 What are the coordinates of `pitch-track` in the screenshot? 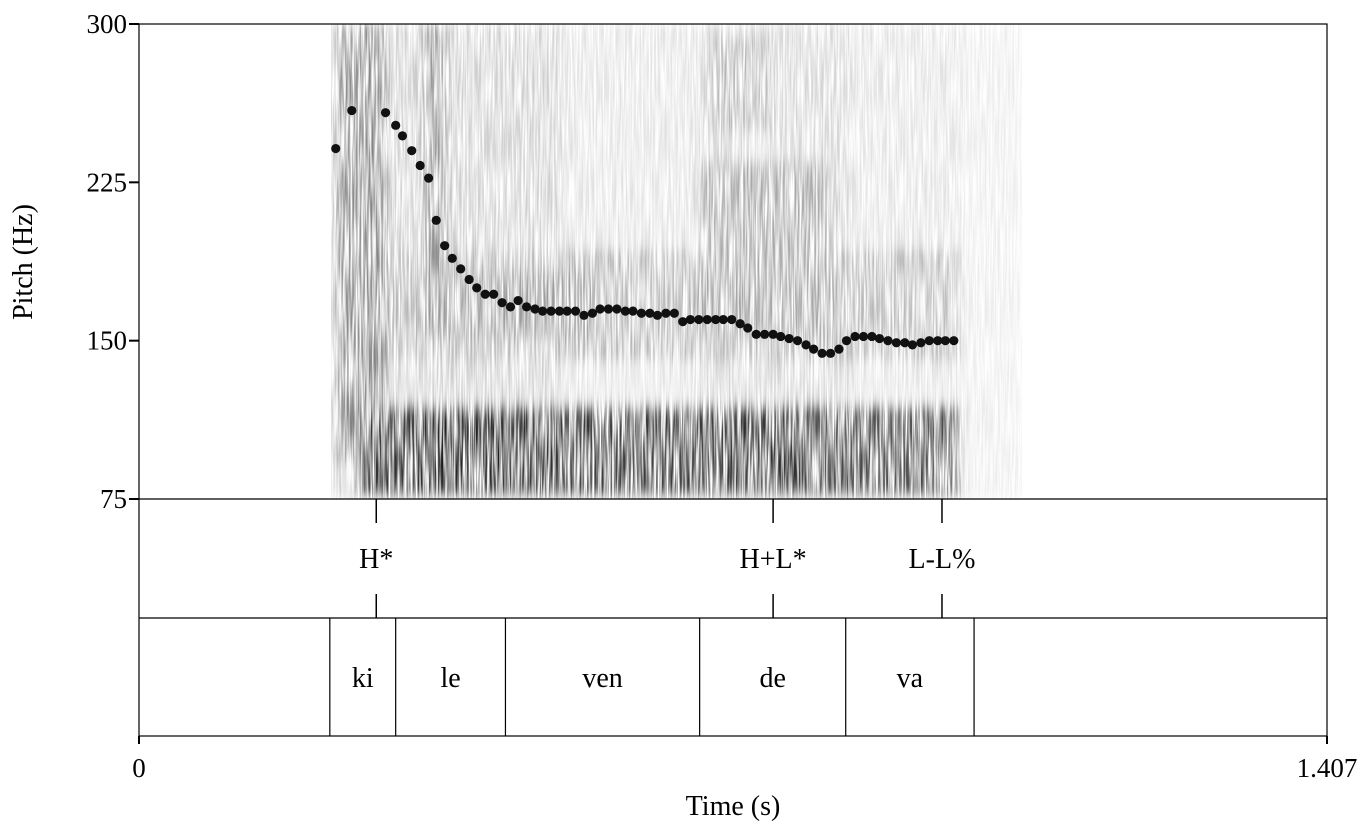 It's located at (645, 231).